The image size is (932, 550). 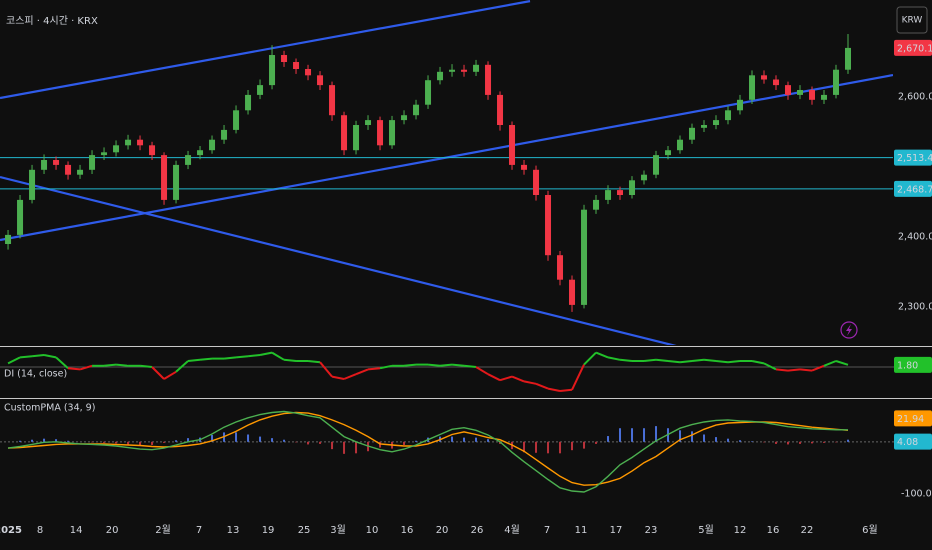 What do you see at coordinates (428, 448) in the screenshot?
I see `slow-line` at bounding box center [428, 448].